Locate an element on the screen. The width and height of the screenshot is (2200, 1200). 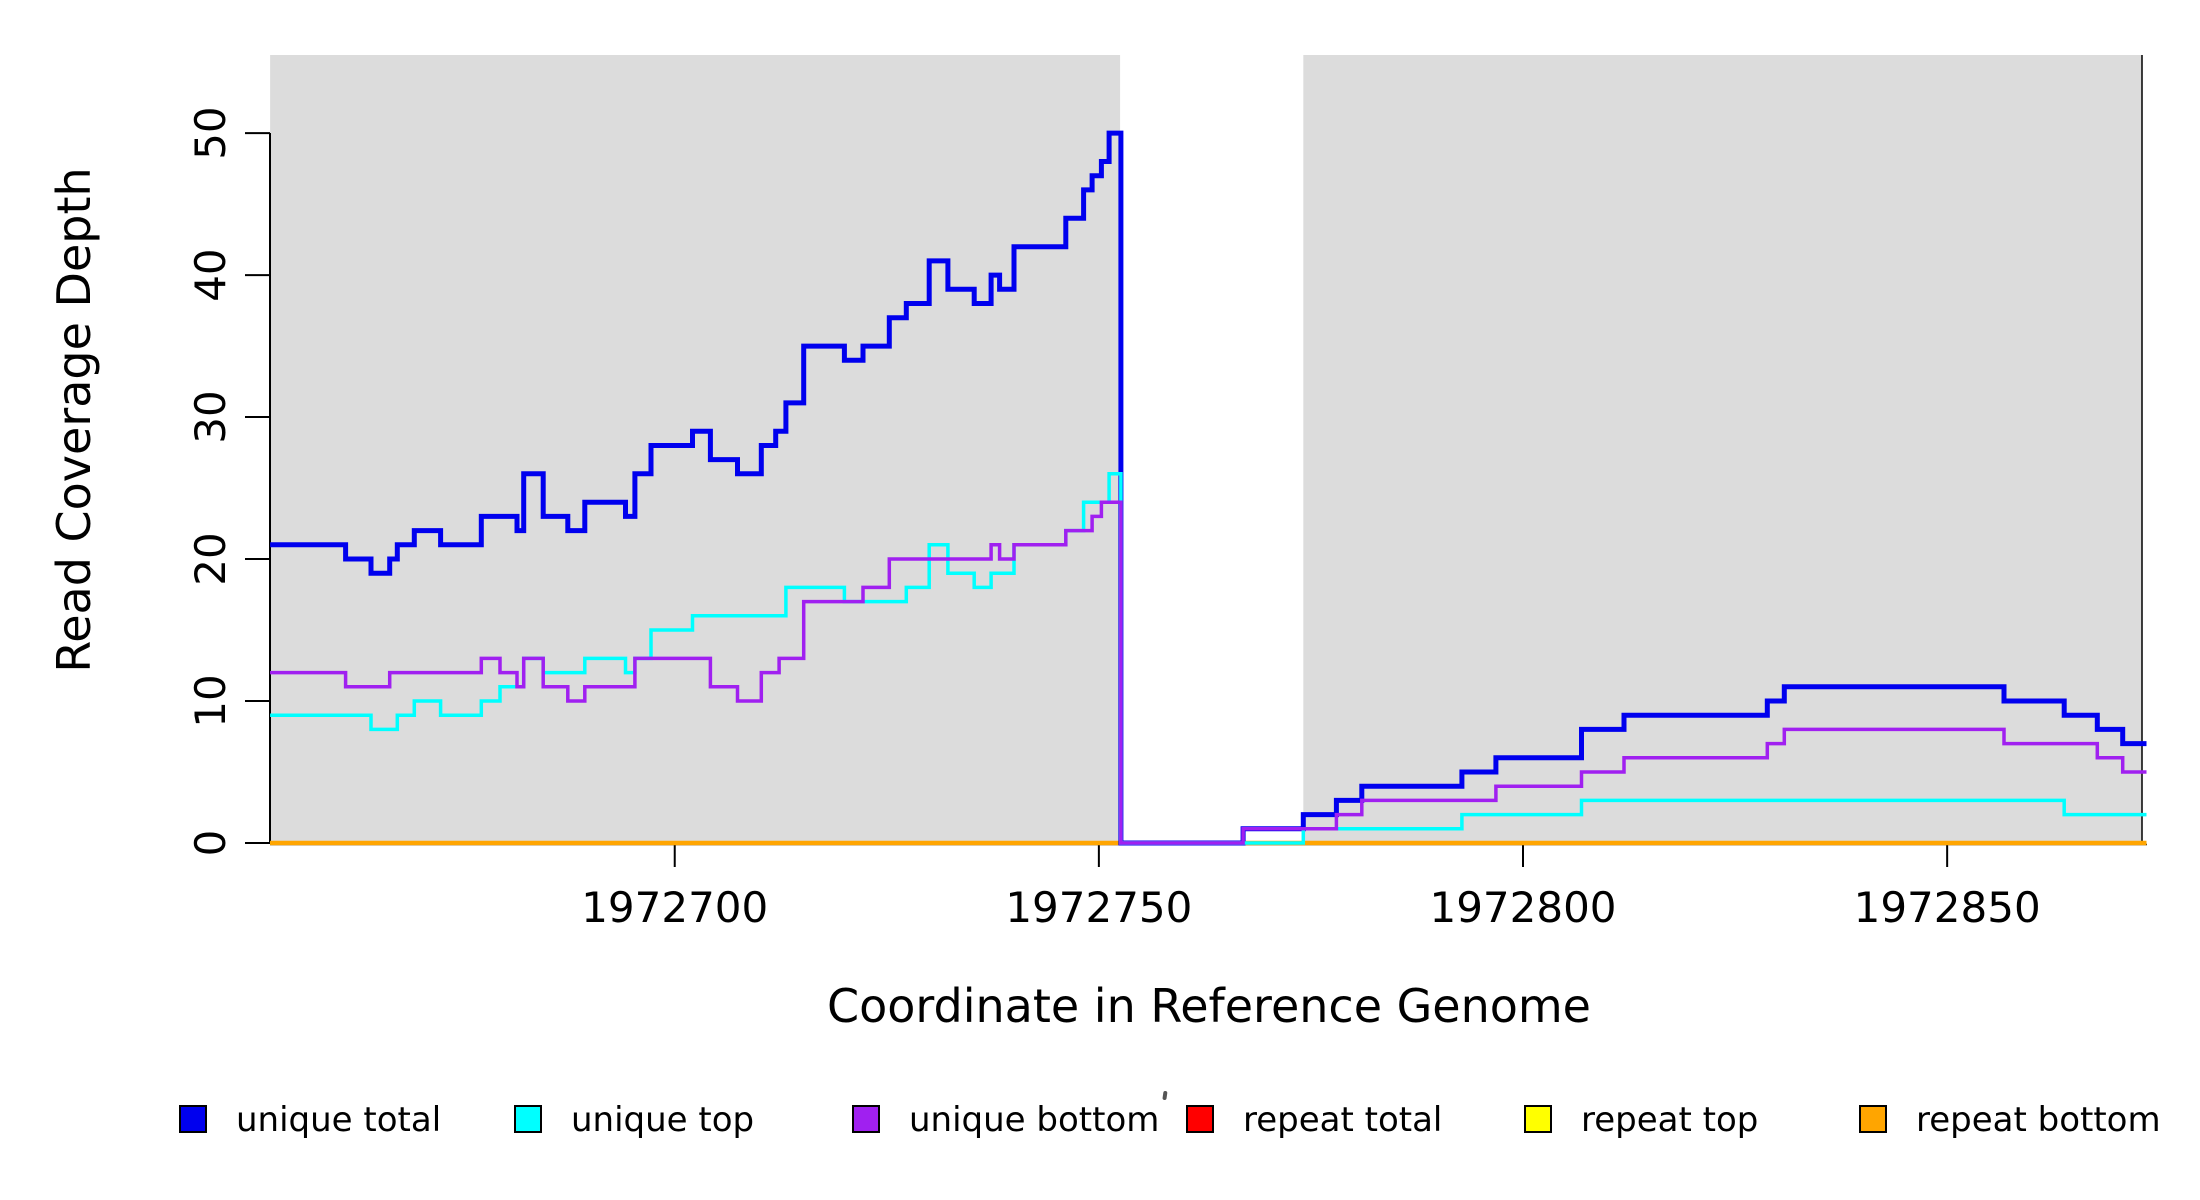
legend-item-unique-top: unique top is located at coordinates (634, 1120).